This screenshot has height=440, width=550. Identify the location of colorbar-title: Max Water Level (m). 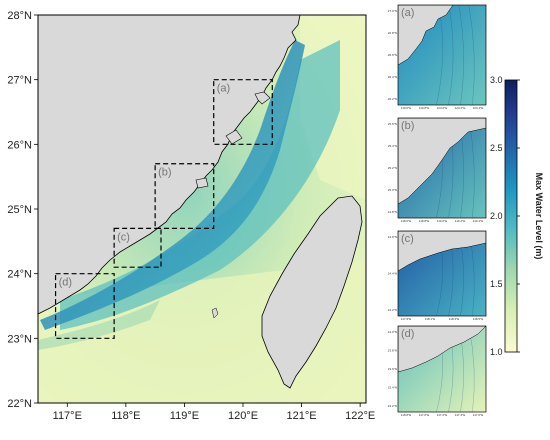
(539, 216).